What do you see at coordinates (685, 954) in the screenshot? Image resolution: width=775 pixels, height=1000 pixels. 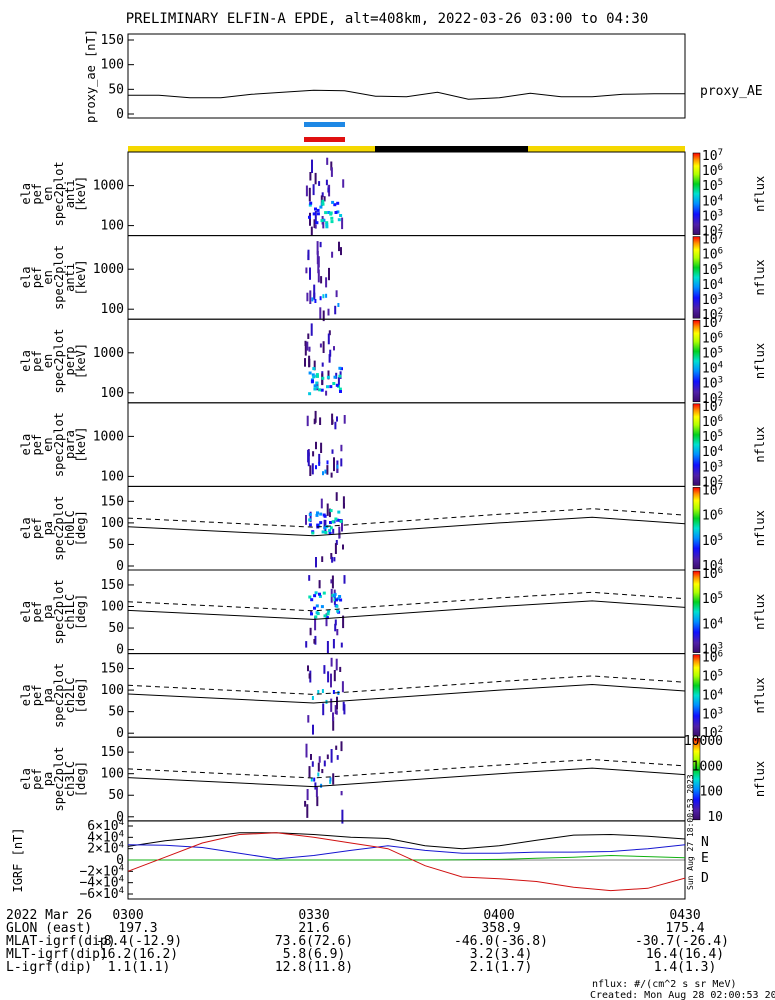 I see `ephem-mlt-3: 16.4(16.4)` at bounding box center [685, 954].